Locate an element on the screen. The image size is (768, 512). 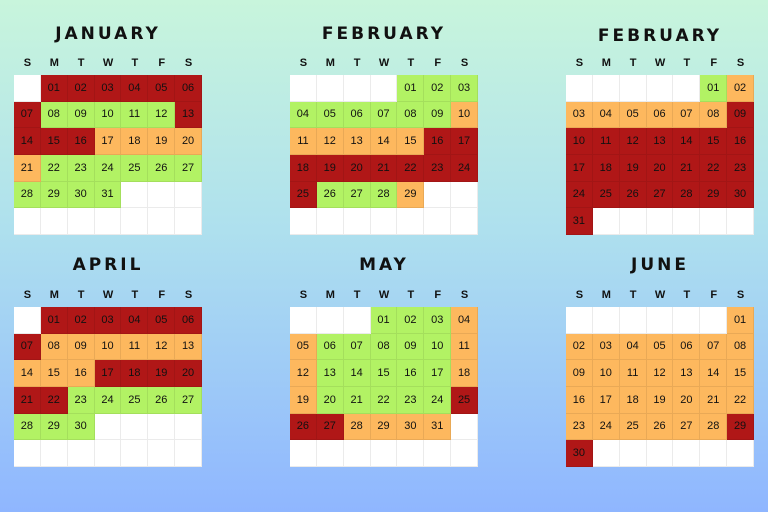
date-cell: 05 is located at coordinates (162, 88).